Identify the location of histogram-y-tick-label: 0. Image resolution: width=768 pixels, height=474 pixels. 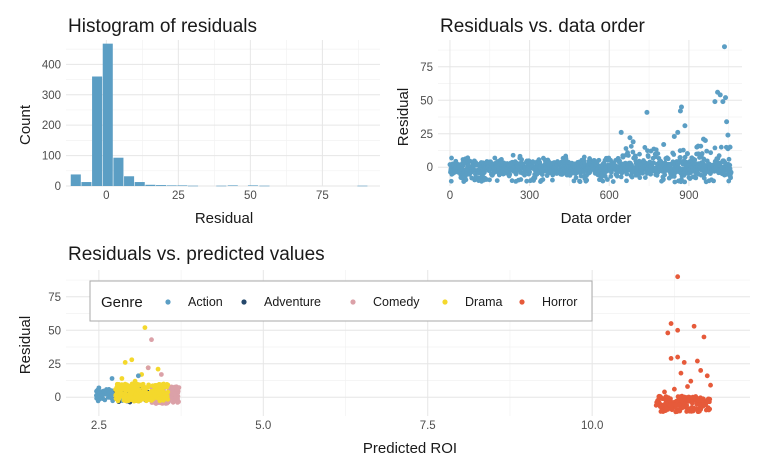
(58, 187).